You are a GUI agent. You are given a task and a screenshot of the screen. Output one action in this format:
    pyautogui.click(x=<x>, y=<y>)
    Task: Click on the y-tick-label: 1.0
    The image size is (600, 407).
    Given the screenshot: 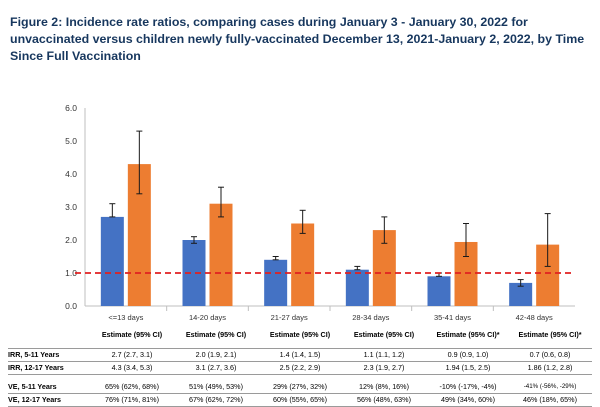 What is the action you would take?
    pyautogui.click(x=71, y=273)
    